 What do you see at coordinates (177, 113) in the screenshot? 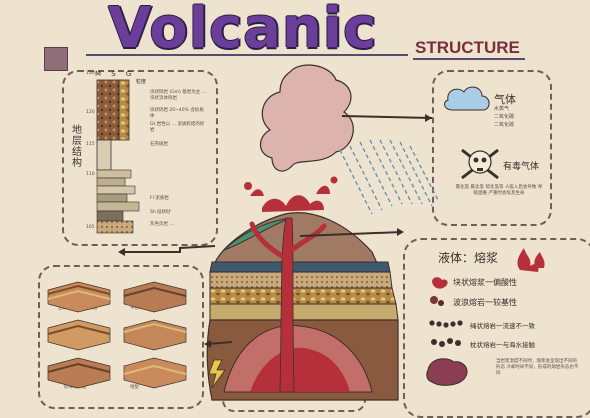
I see `strata-note-2: 块状砾岩 20~40% 含砂质体` at bounding box center [177, 113].